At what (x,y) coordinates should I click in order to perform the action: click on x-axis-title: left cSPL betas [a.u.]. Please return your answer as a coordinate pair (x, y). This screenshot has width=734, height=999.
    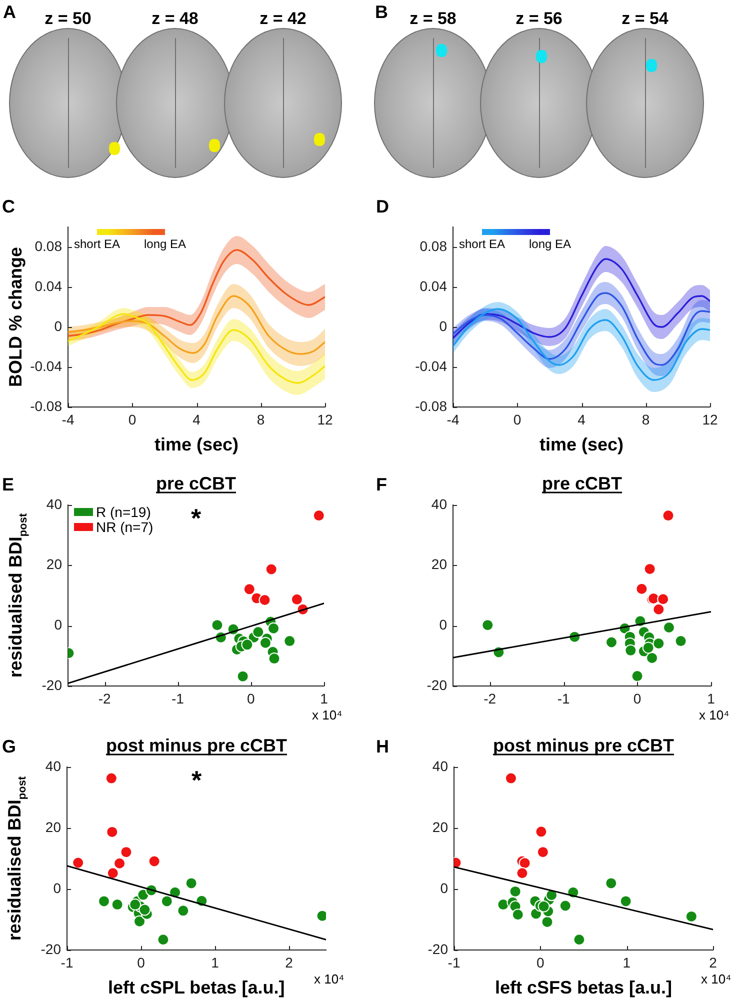
    Looking at the image, I should click on (196, 987).